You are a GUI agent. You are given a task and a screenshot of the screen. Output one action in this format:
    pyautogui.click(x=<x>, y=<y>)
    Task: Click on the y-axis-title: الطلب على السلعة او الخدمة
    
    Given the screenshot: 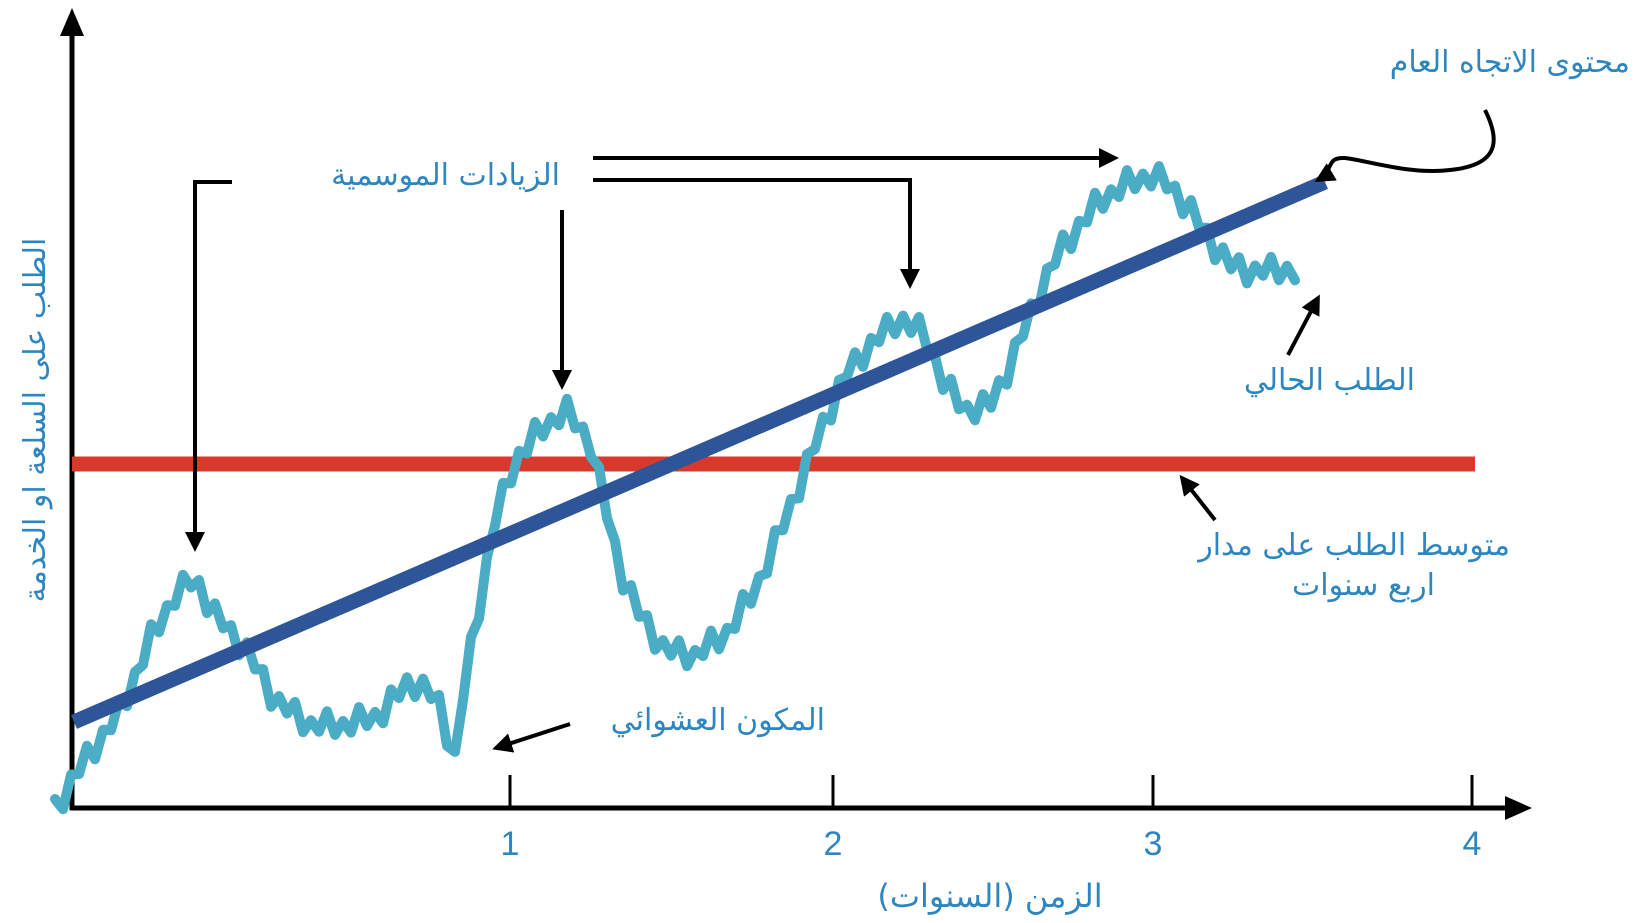 What is the action you would take?
    pyautogui.click(x=35, y=420)
    